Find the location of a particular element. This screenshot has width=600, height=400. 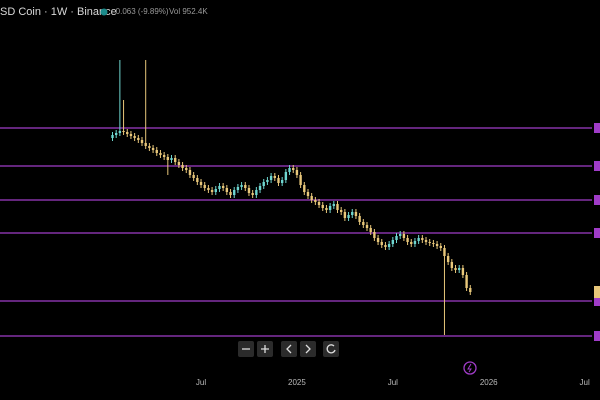

x-tick-label: 2026 is located at coordinates (489, 382).